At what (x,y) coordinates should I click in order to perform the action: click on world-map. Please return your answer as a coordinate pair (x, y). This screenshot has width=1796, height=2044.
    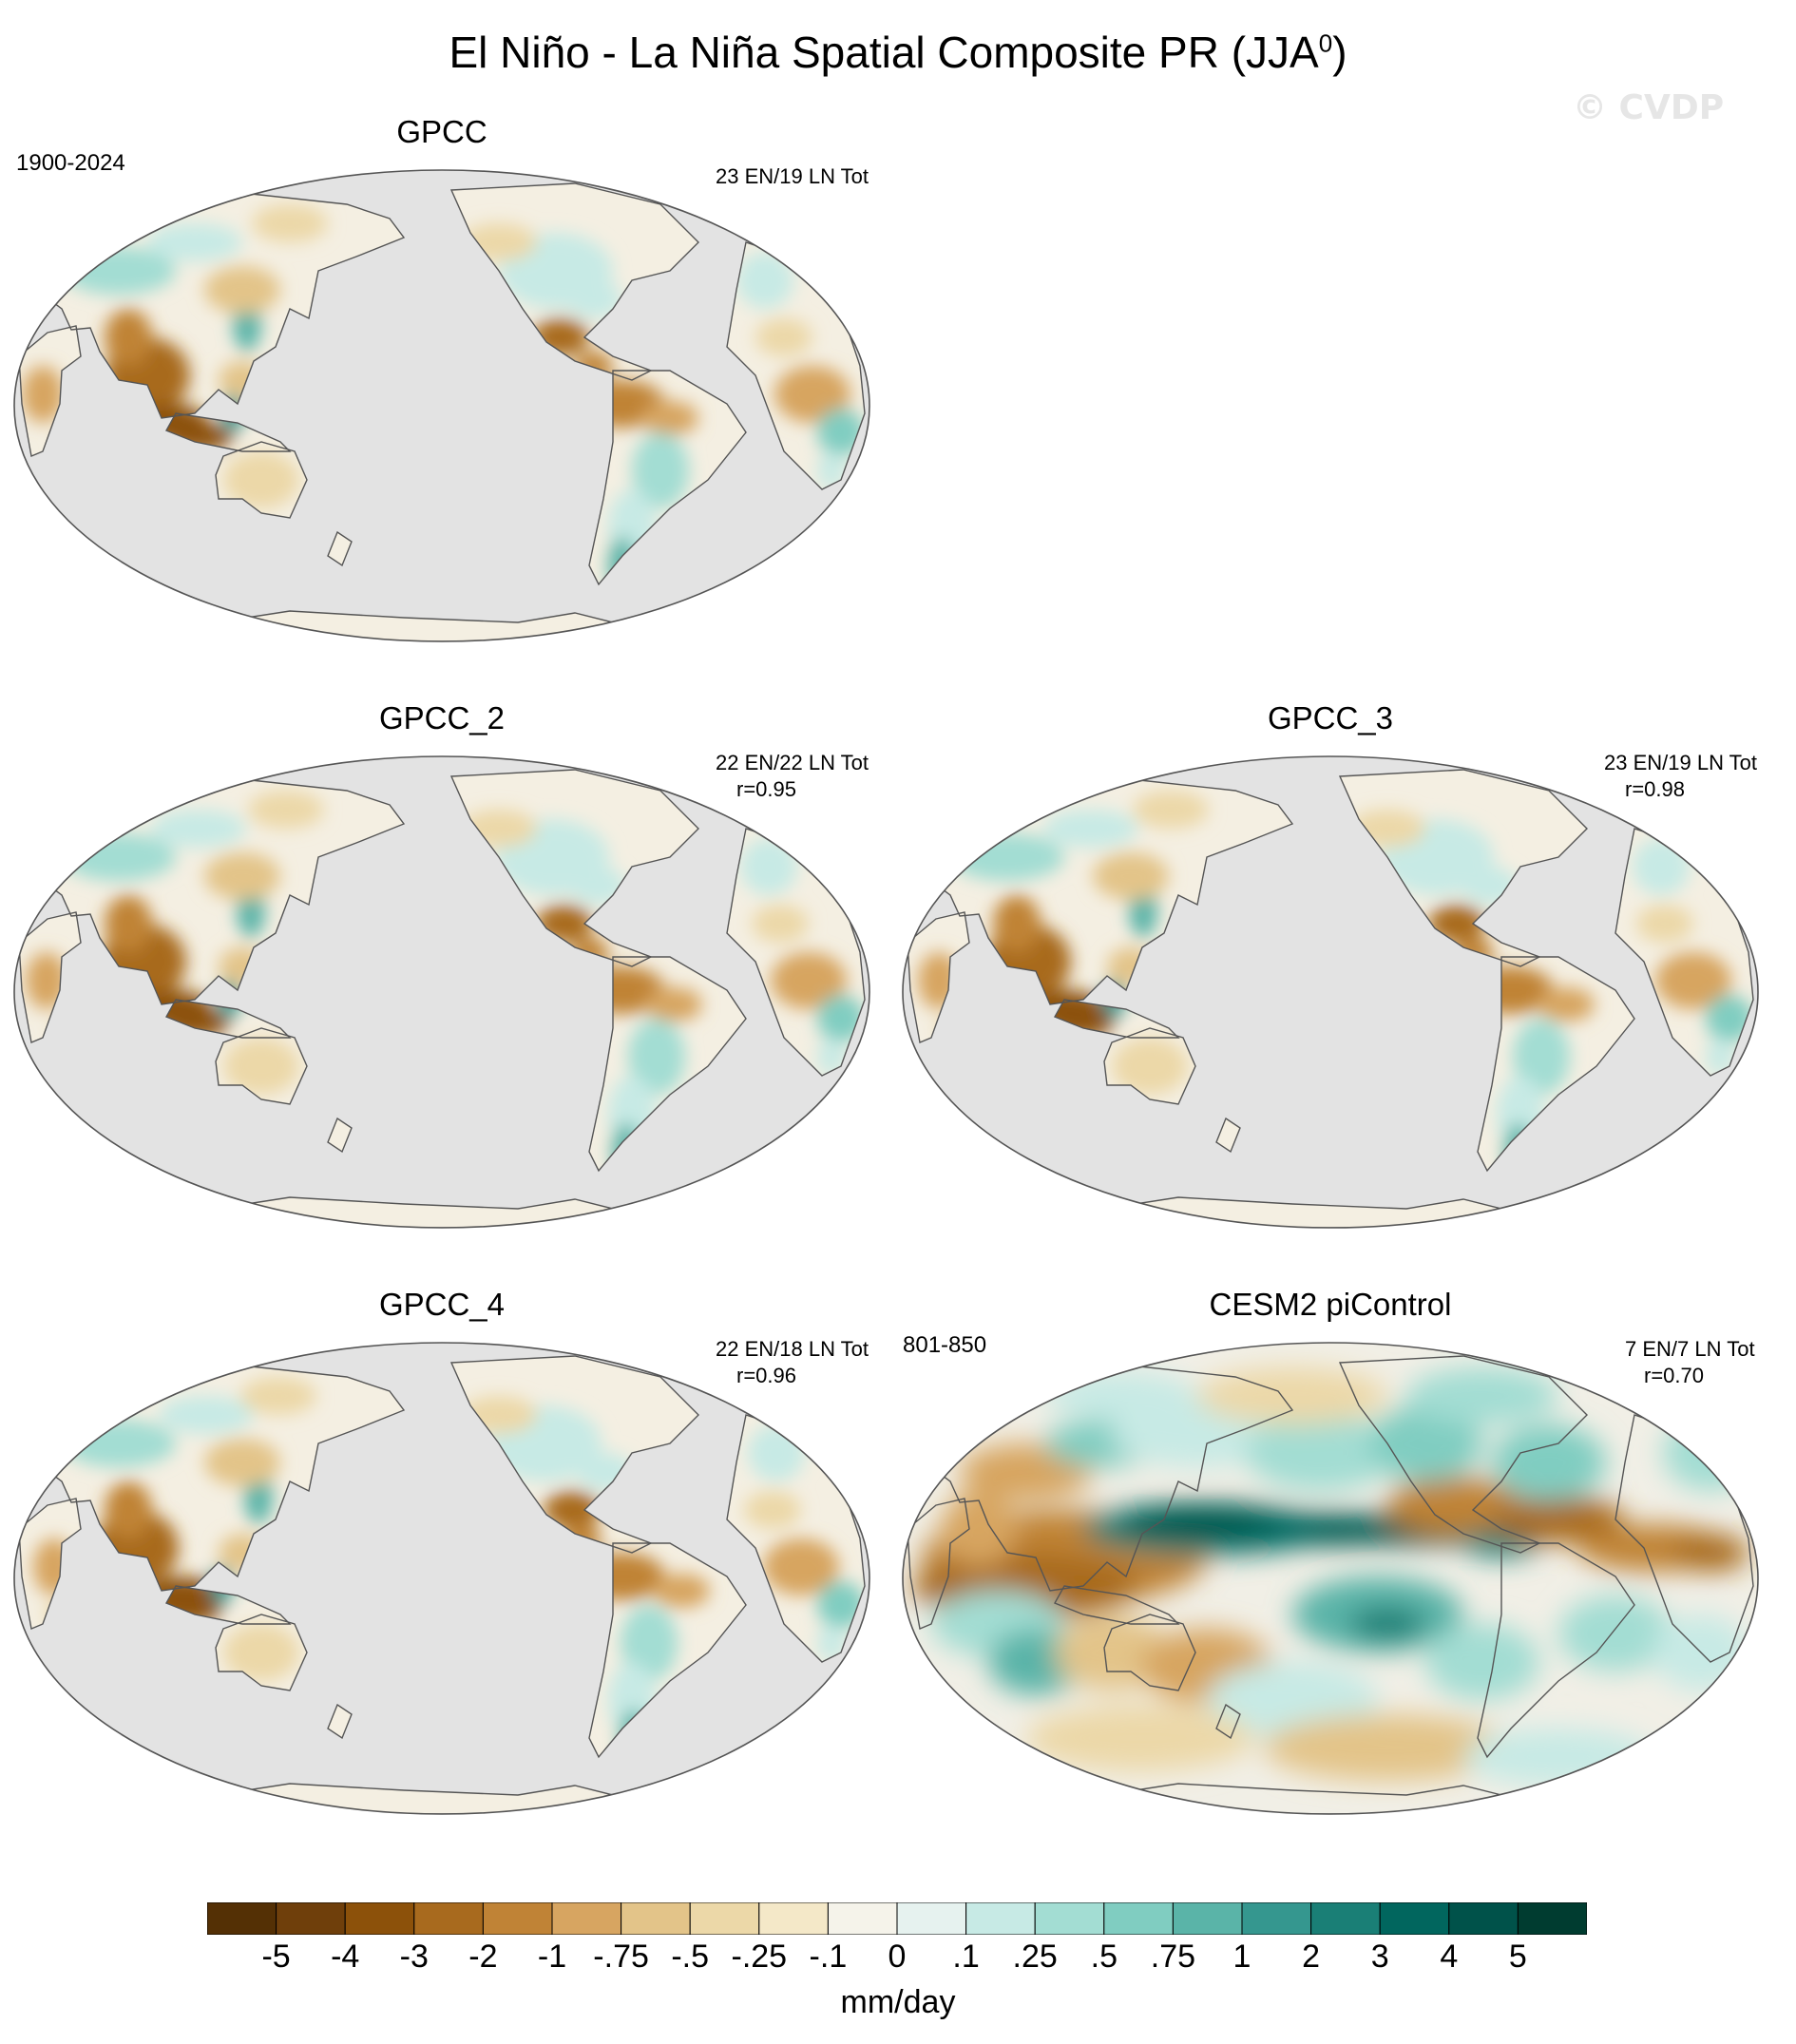
    Looking at the image, I should click on (1330, 992).